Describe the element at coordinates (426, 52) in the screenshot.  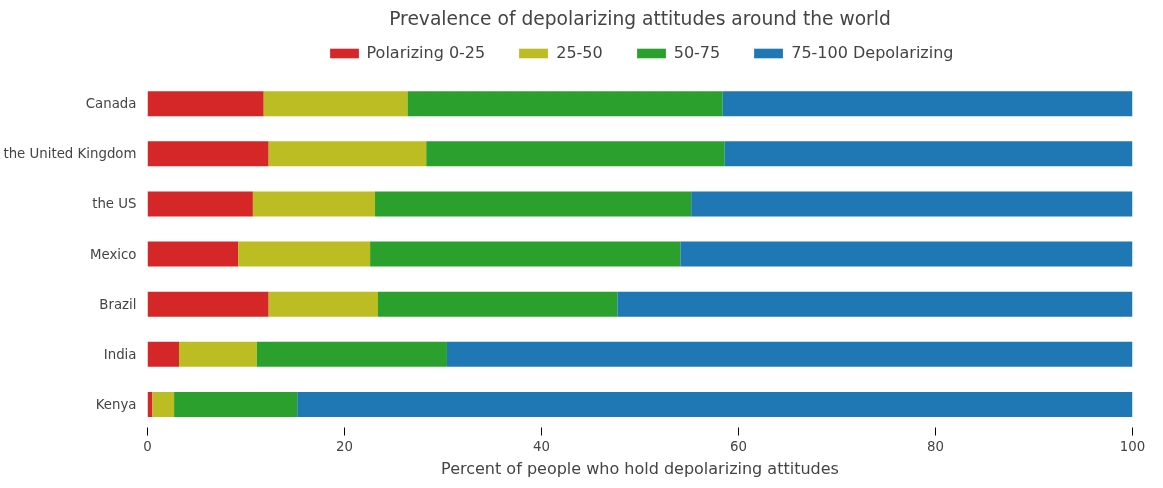
I see `legend-label: Polarizing 0-25` at that location.